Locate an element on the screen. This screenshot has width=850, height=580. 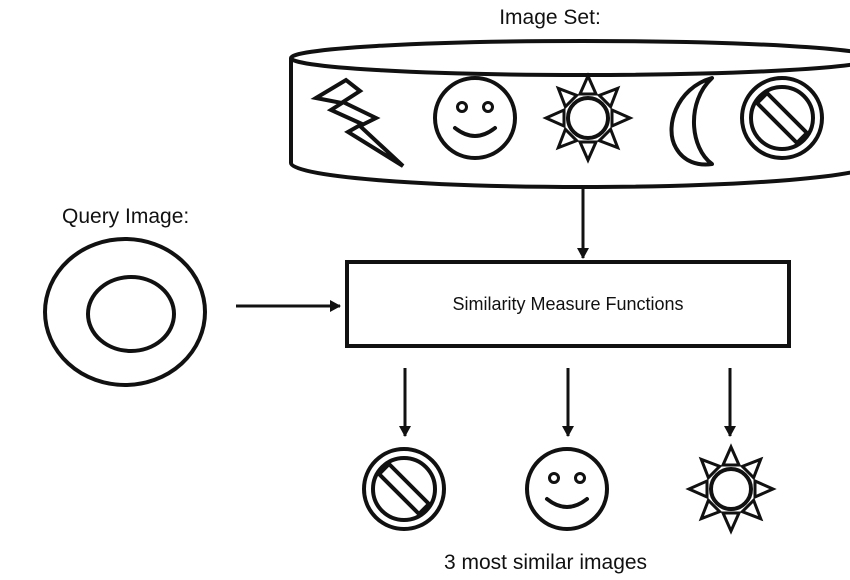
prohibited-icon is located at coordinates (782, 118).